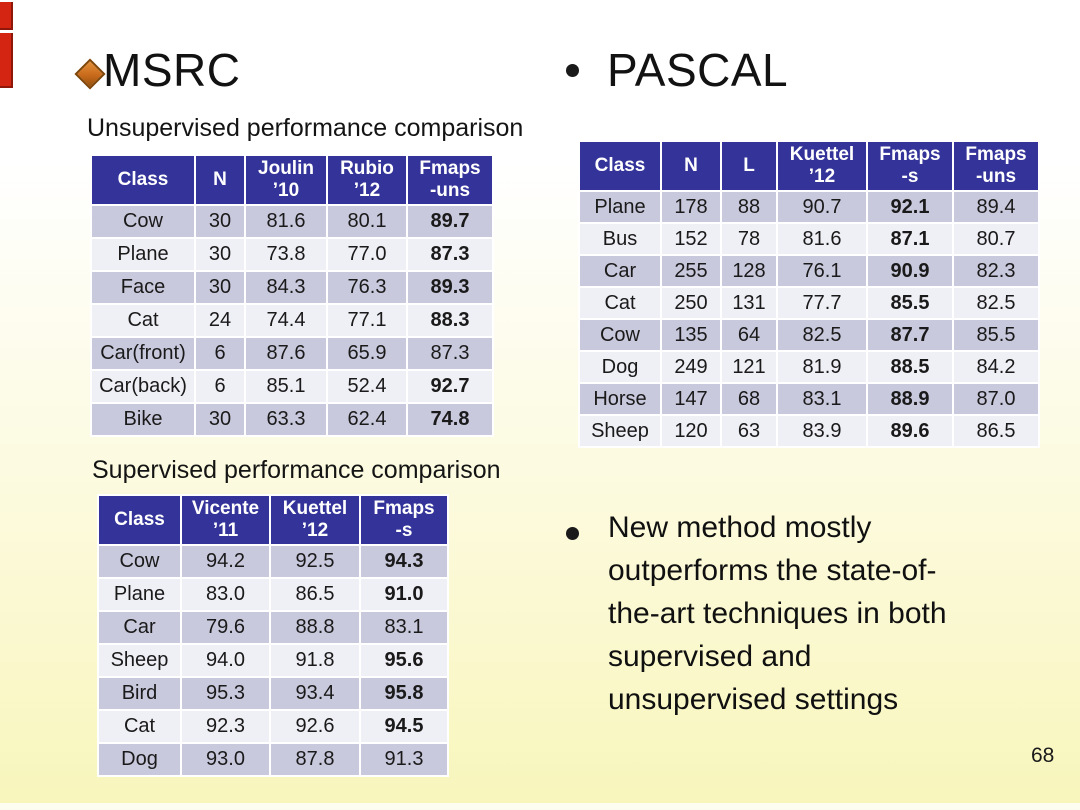 This screenshot has width=1080, height=810. I want to click on table-header-row: Class N L Kuettel ’12 Fmaps -s Fmaps -uns, so click(809, 166).